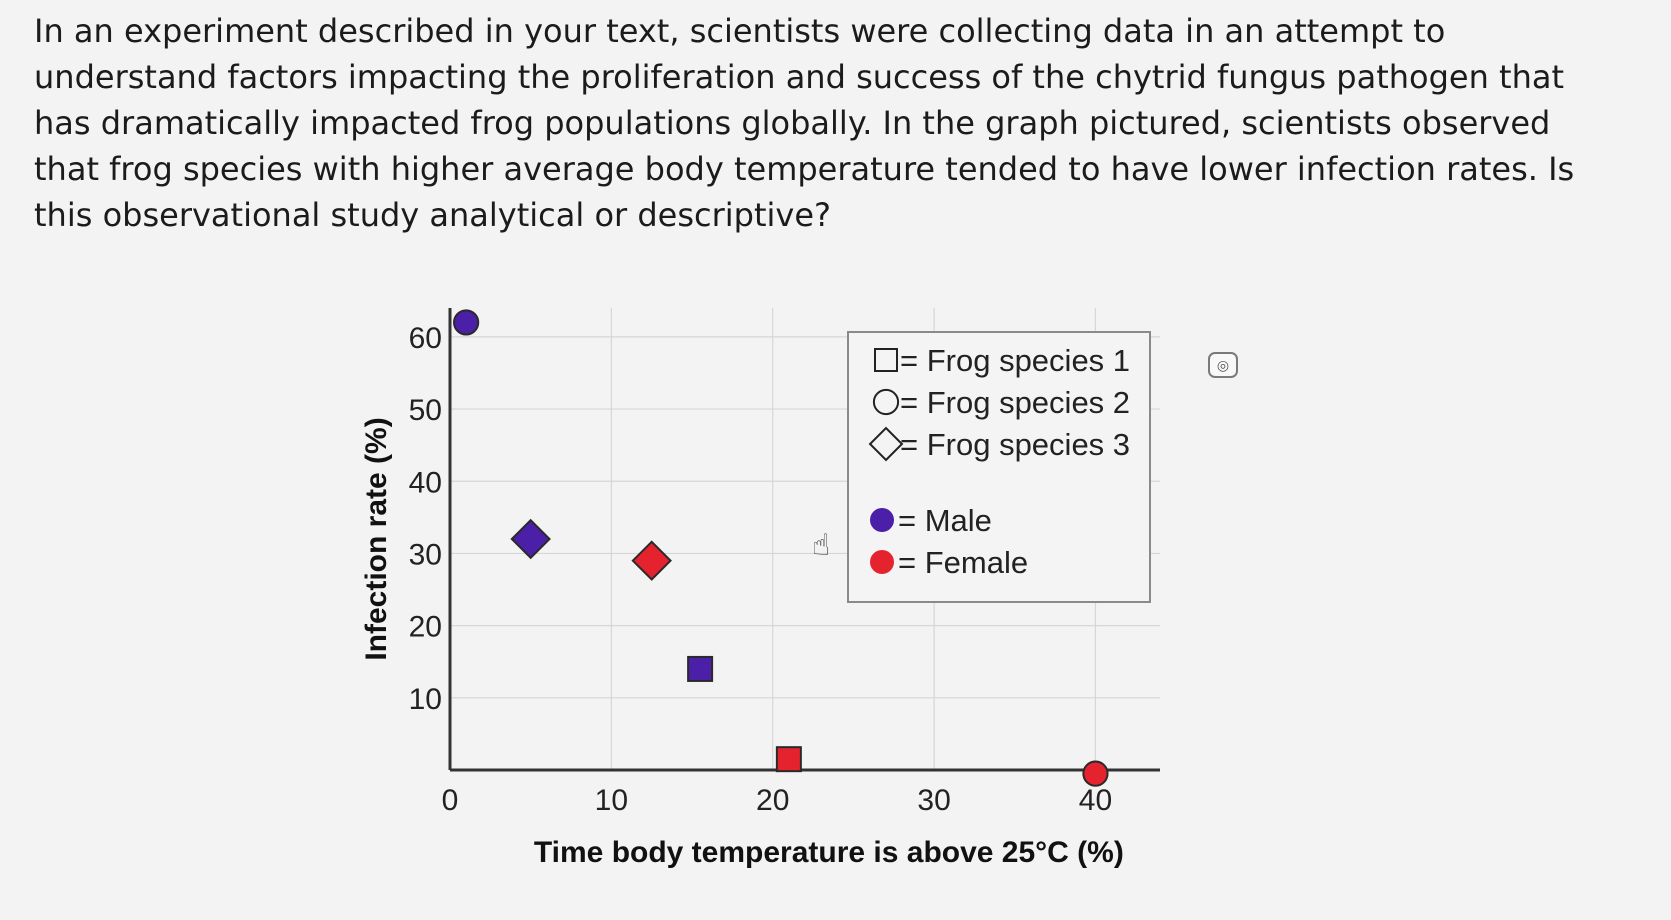 The width and height of the screenshot is (1671, 920). Describe the element at coordinates (425, 482) in the screenshot. I see `y-tick-label: 40` at that location.